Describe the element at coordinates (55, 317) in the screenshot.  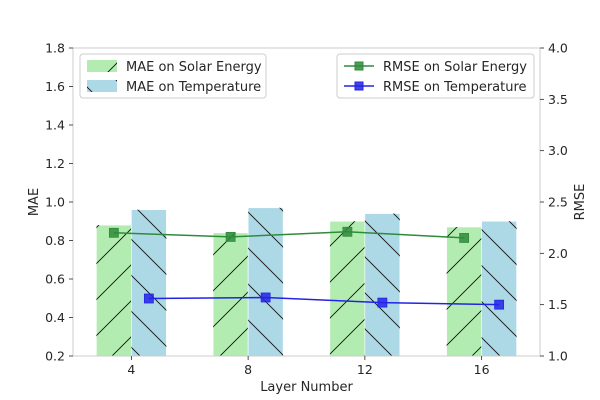
I see `left-tick-label-0.4: 0.4` at that location.